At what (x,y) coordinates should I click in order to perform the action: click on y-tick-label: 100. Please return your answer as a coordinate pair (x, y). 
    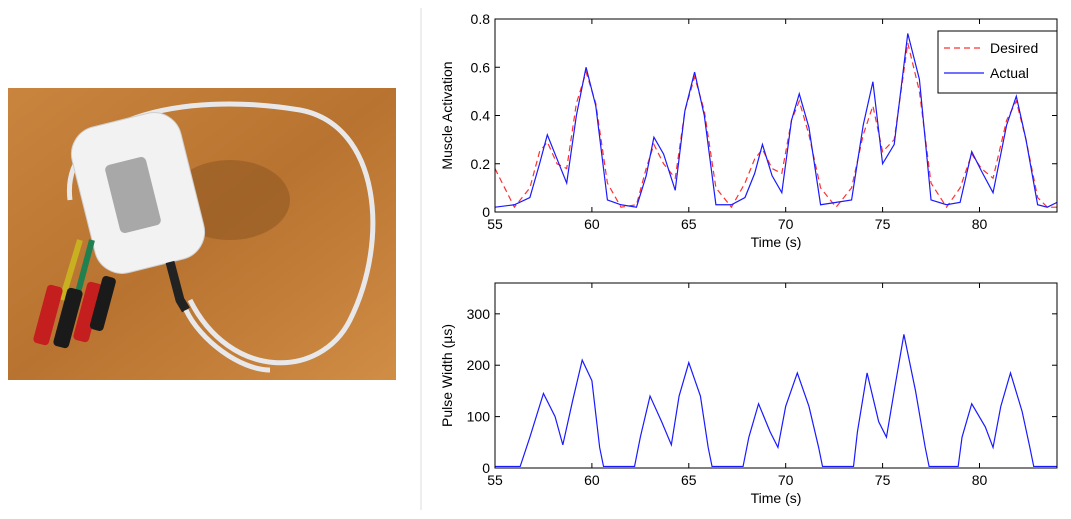
    Looking at the image, I should click on (479, 417).